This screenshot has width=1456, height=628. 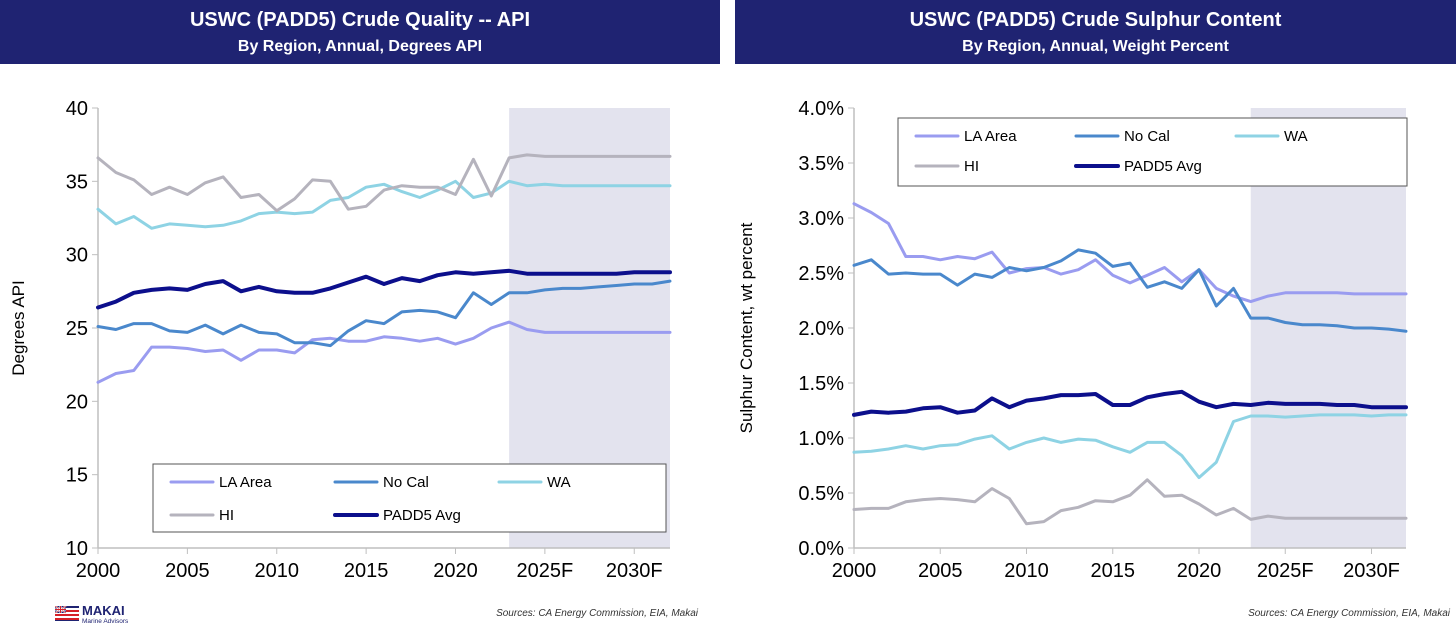 I want to click on api-series-hi, so click(x=384, y=183).